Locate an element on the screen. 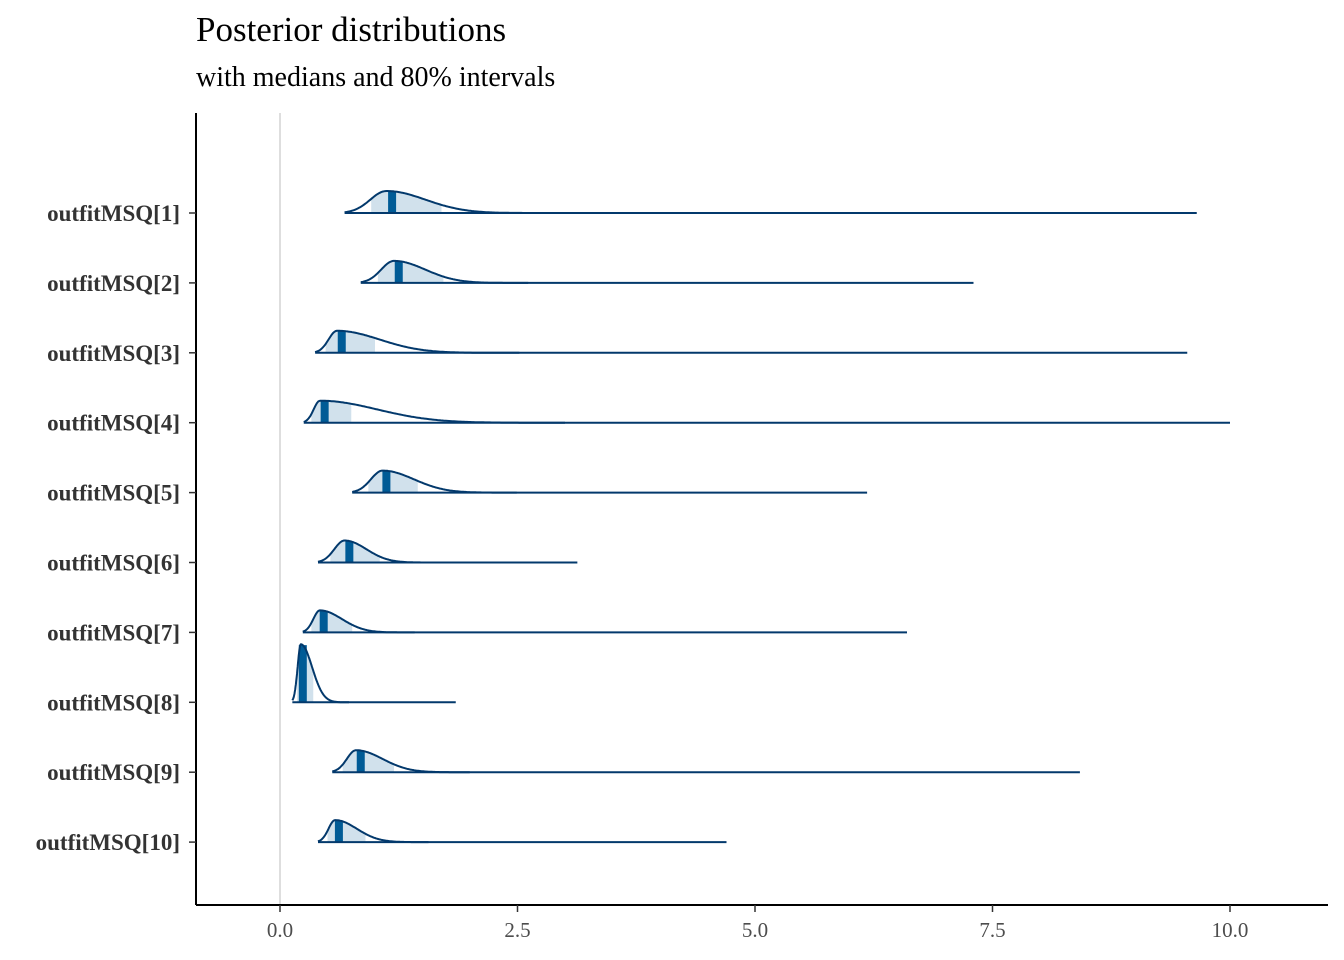  x-tick-label: 7.5 is located at coordinates (992, 930).